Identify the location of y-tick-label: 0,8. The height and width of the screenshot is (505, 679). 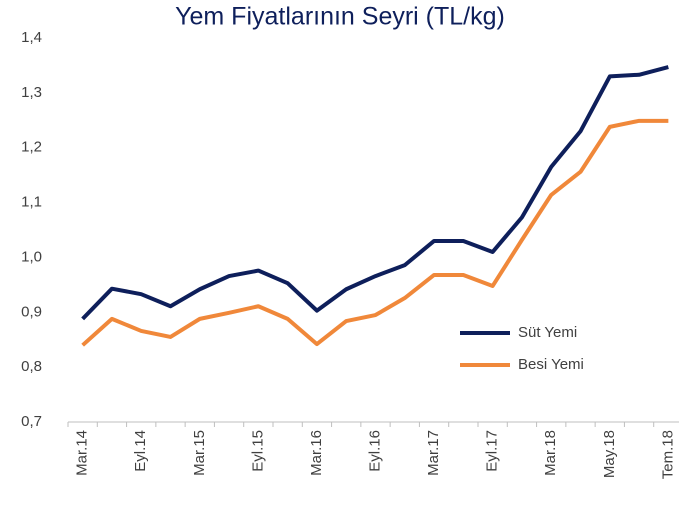
(31, 366).